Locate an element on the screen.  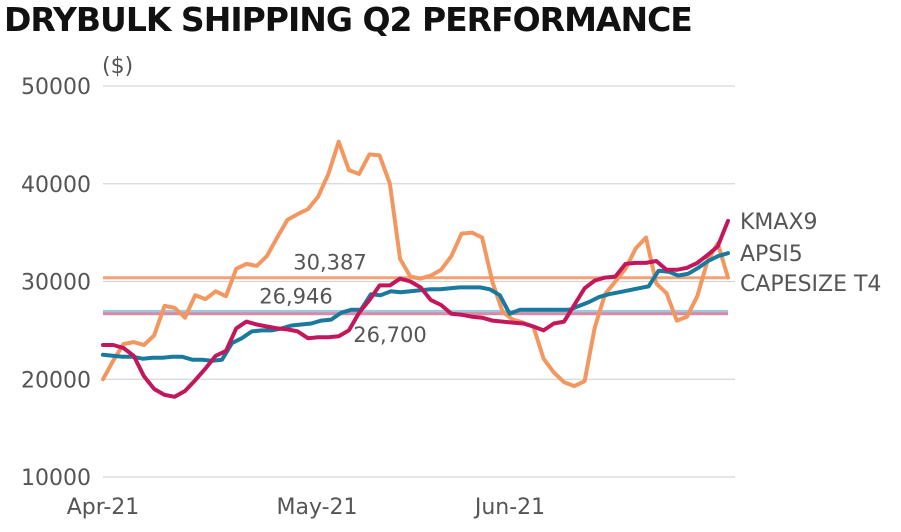
y-axis: 50000 40000 30000 20000 10000 is located at coordinates (56, 283).